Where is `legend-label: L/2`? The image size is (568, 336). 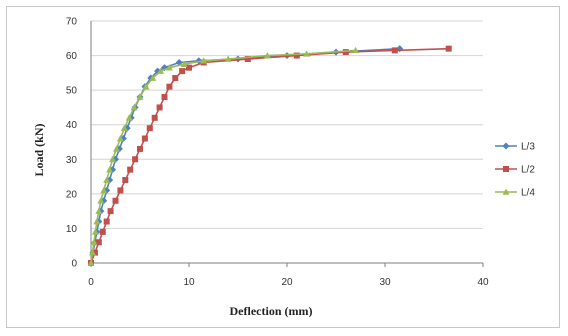
legend-label: L/2 is located at coordinates (528, 170).